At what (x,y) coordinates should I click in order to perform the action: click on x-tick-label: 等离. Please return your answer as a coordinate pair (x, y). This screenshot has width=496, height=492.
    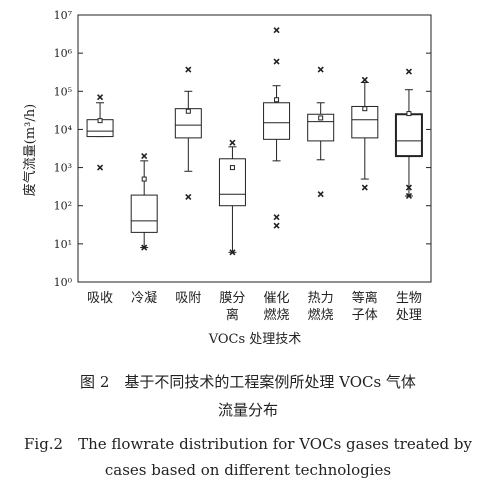
    Looking at the image, I should click on (365, 298).